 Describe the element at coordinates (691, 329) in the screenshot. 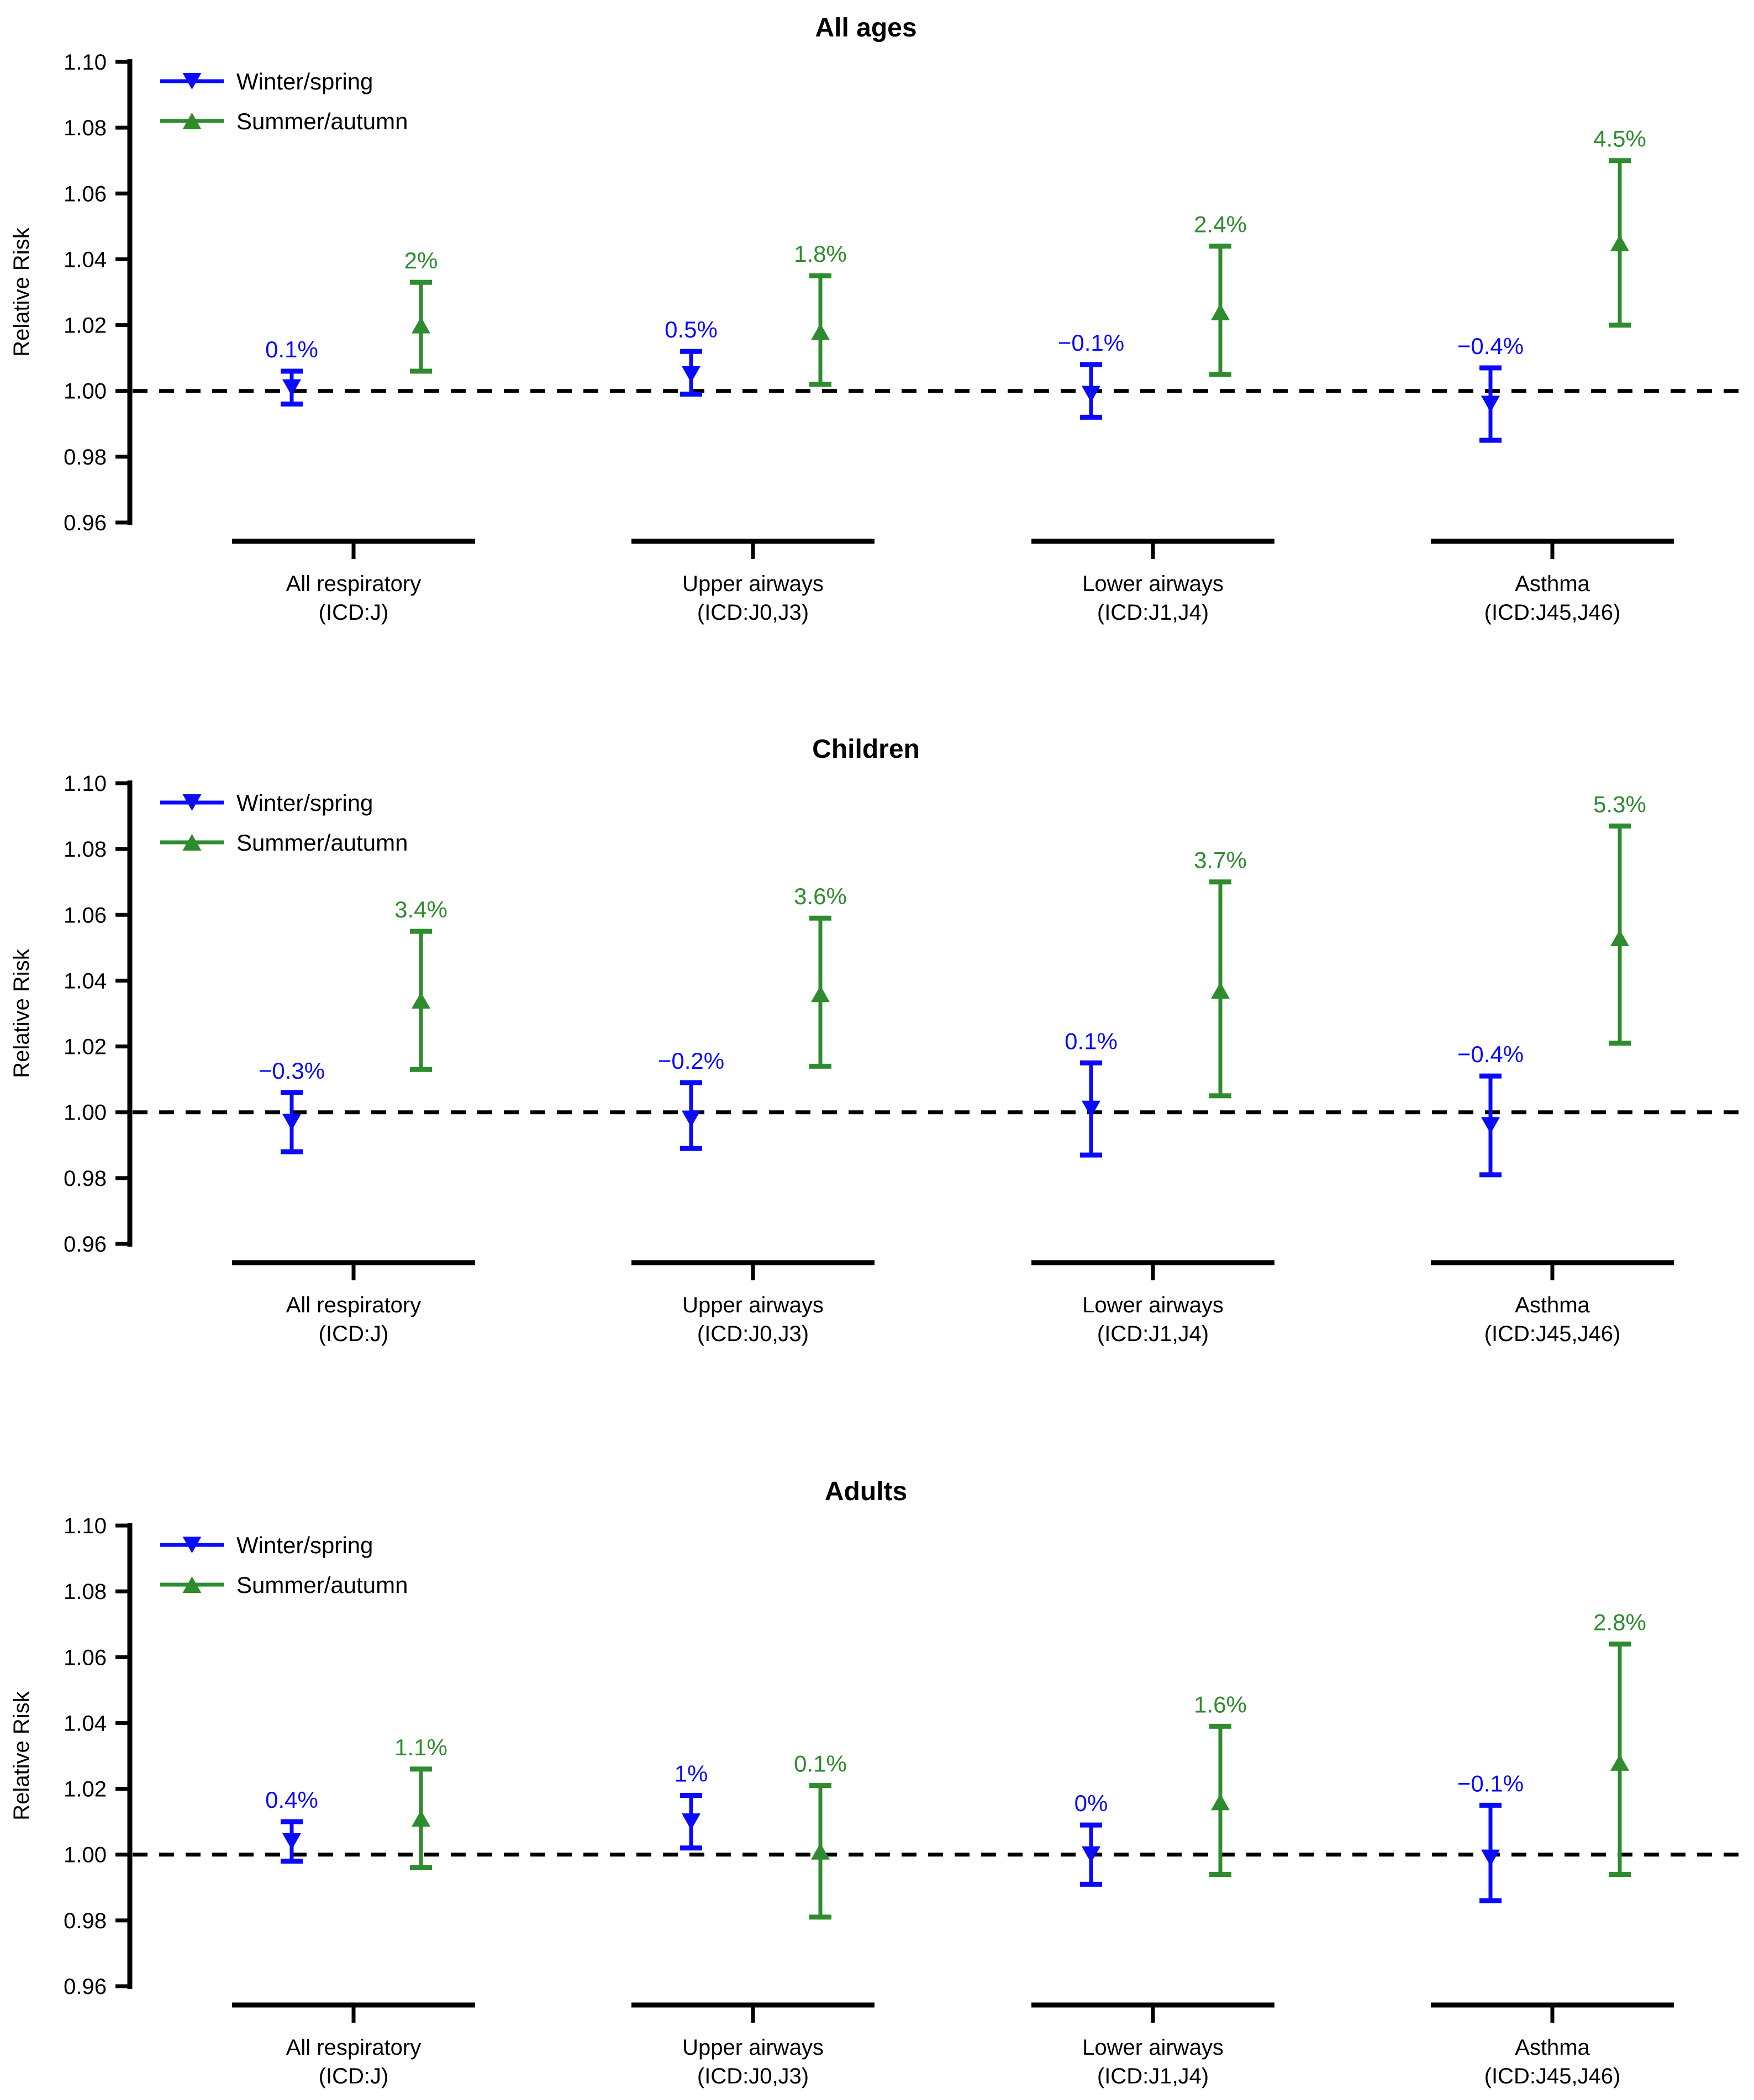

I see `point-percent-label: 0.5%` at that location.